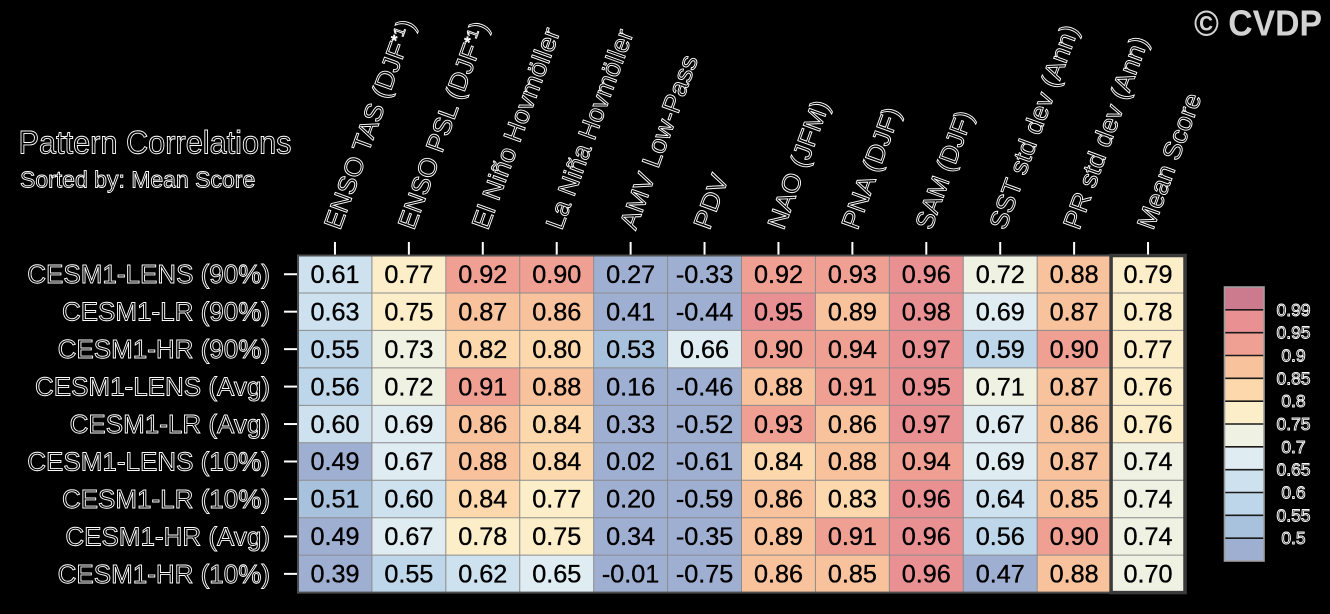 The width and height of the screenshot is (1330, 614). Describe the element at coordinates (1293, 310) in the screenshot. I see `svg-text: 0.99` at that location.